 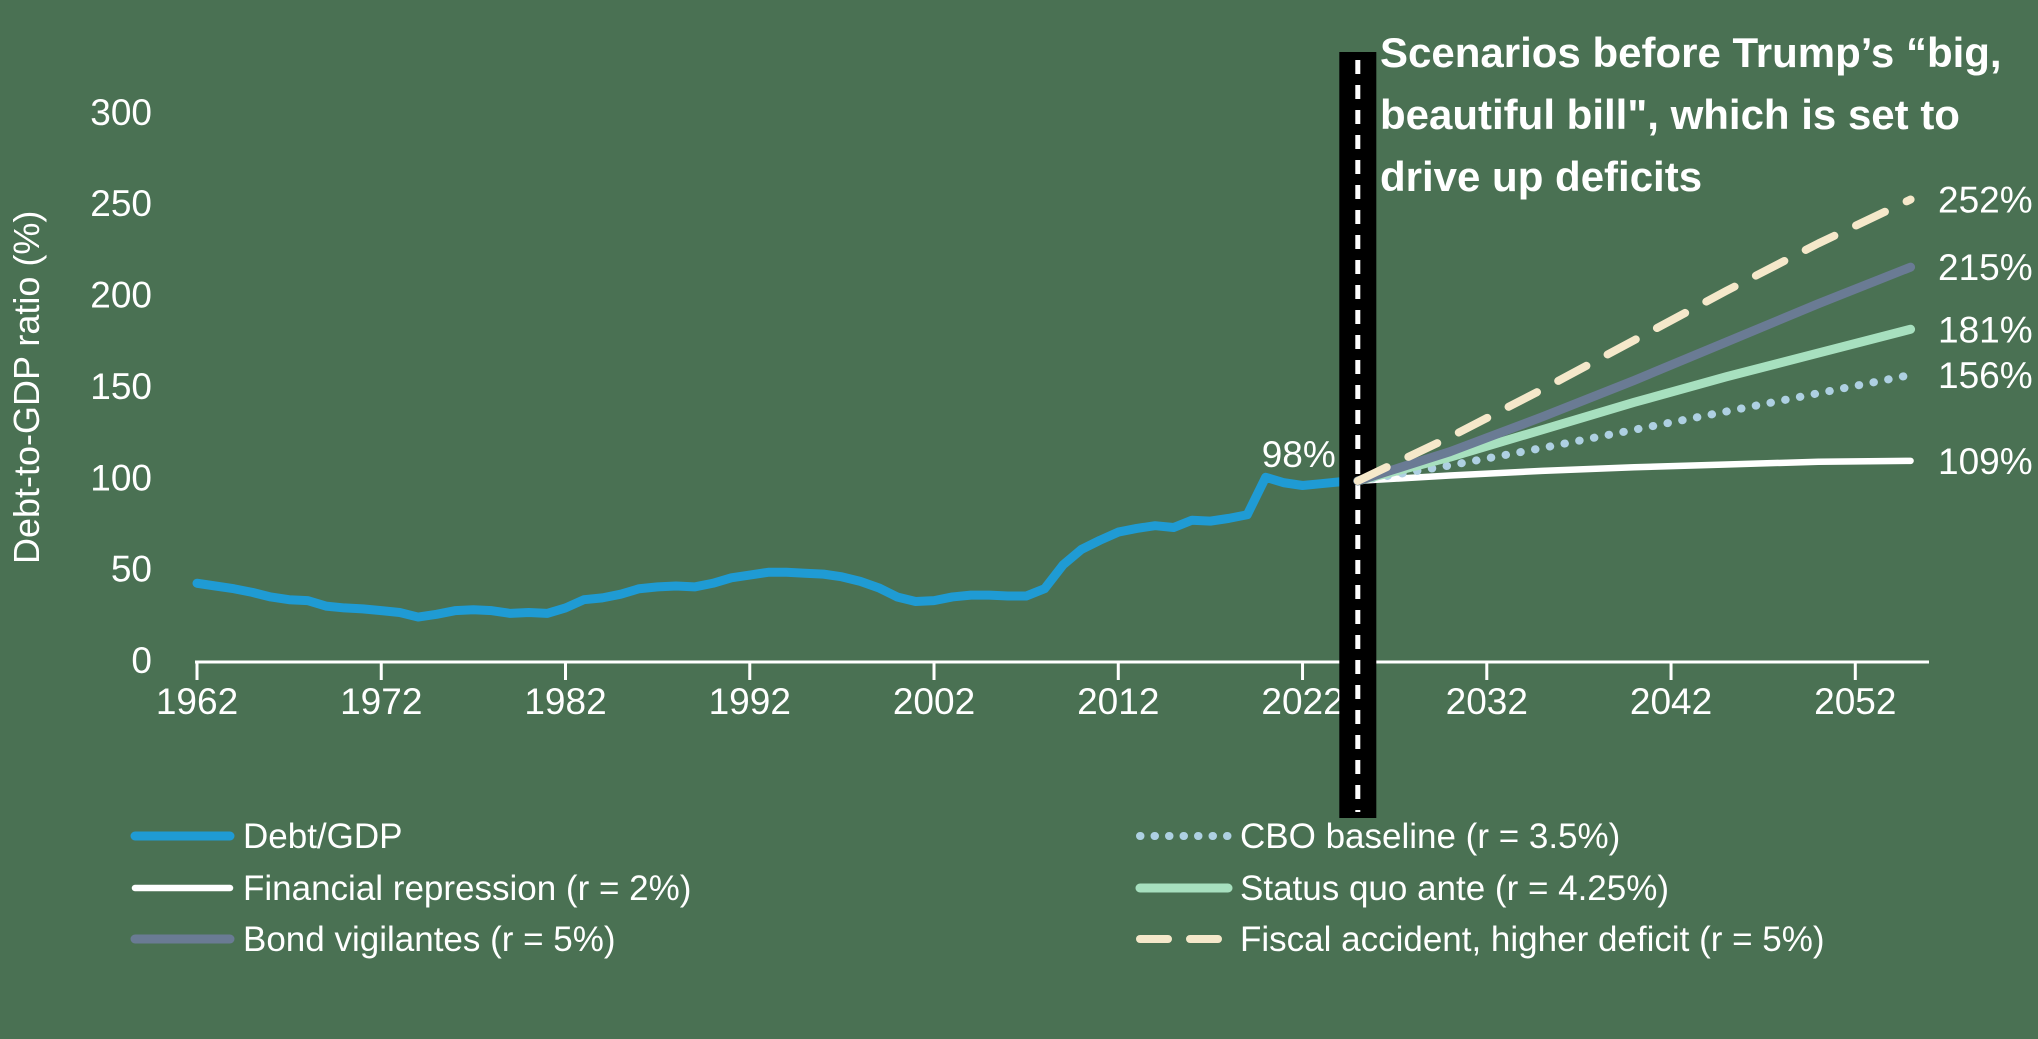 I want to click on series-bond-vigilantes-r-5-, so click(x=1634, y=374).